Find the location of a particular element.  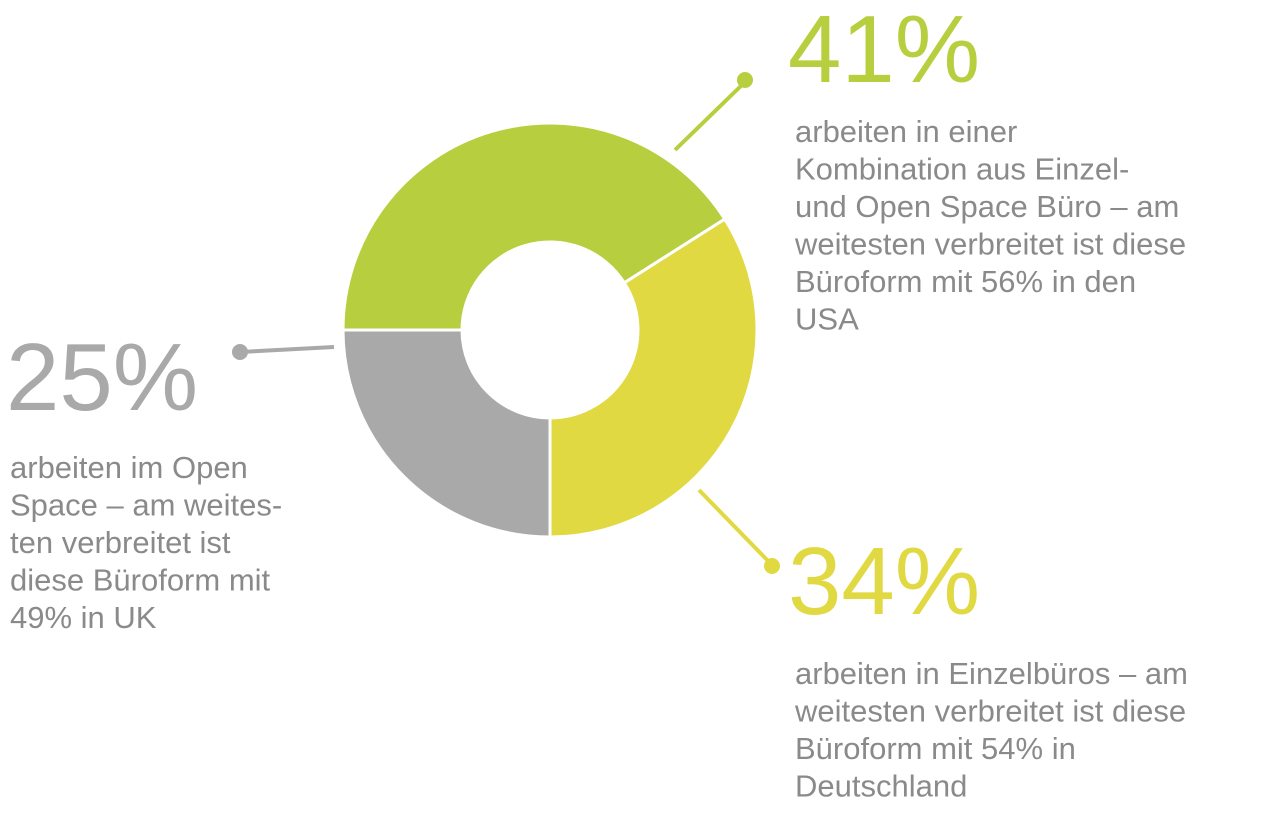

description-line: Kombination aus Einzel- is located at coordinates (962, 169).